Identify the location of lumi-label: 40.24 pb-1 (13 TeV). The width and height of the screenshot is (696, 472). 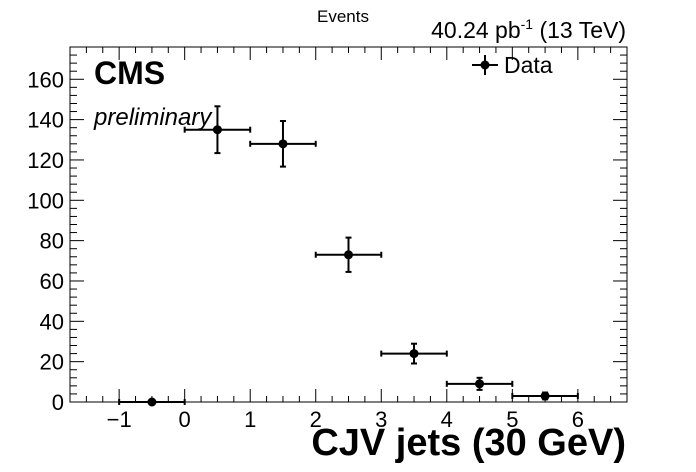
(528, 29).